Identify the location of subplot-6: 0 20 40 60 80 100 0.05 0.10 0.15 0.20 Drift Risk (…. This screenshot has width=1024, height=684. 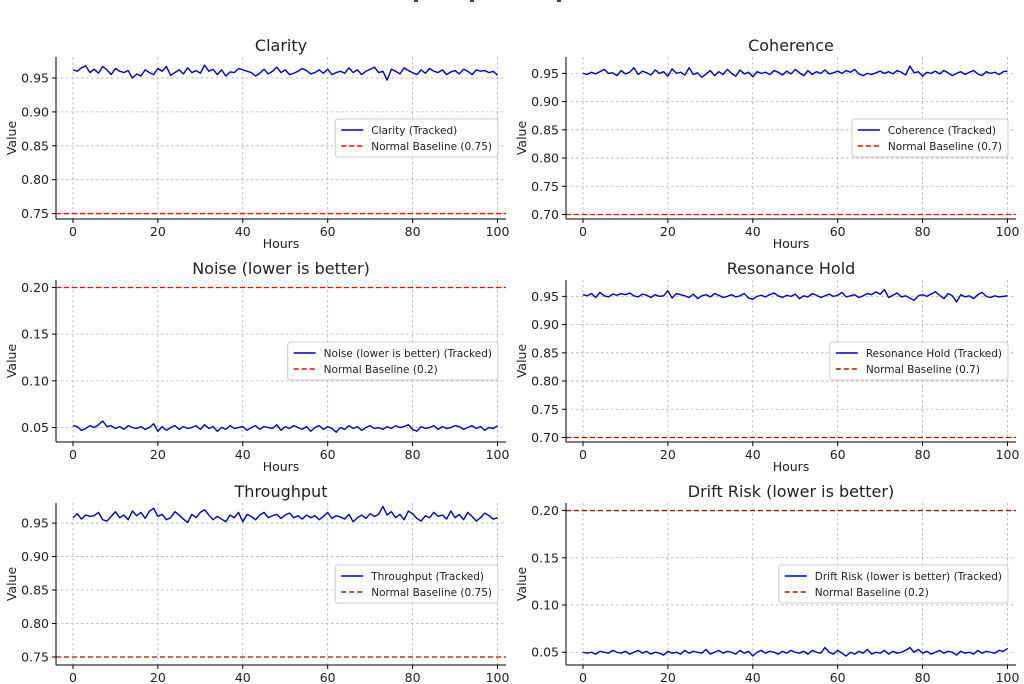
(766, 583).